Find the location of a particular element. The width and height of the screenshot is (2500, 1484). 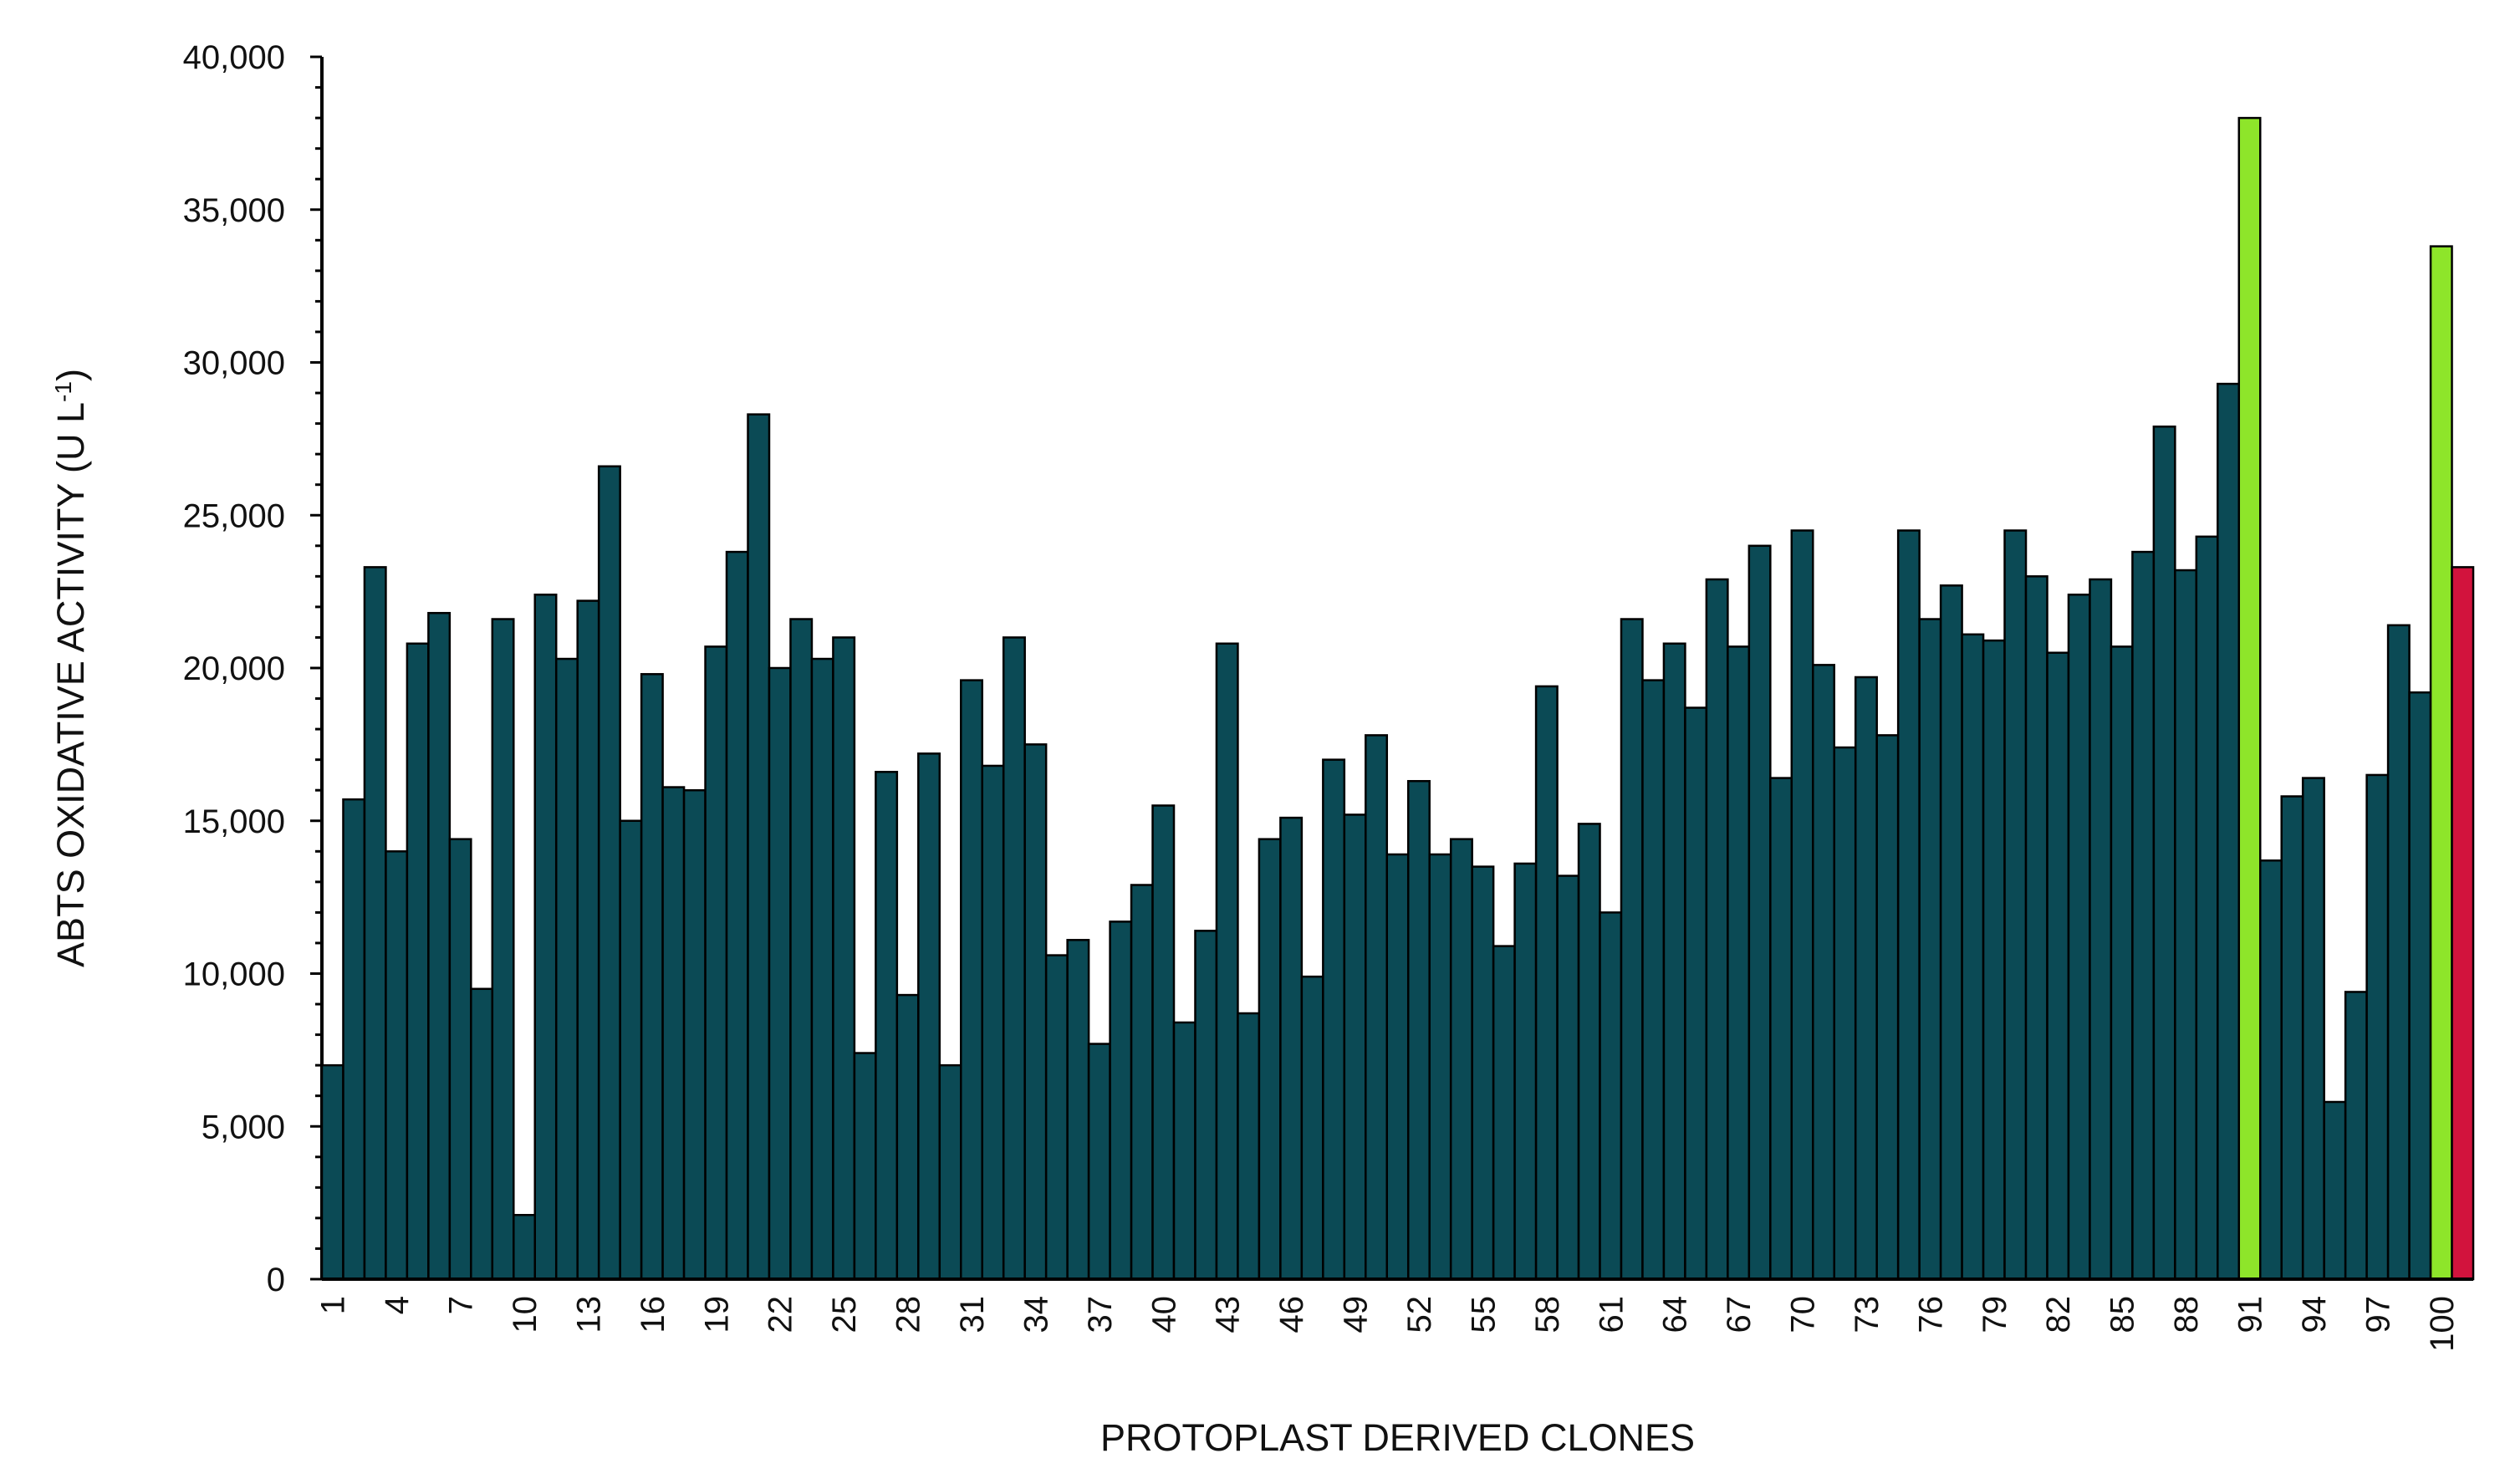

y-axis-title: ABTS OXIDATIVE ACTIVITY (U L-1) is located at coordinates (70, 668).